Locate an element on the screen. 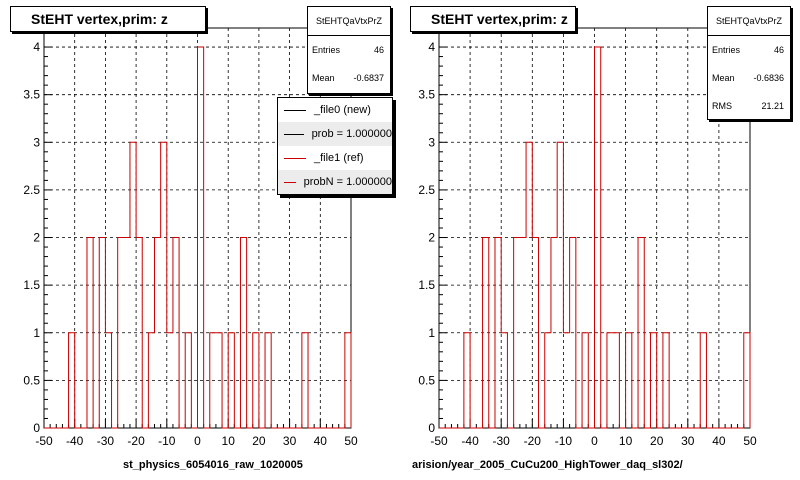 Image resolution: width=800 pixels, height=480 pixels. panel-2-x-tick-label: -20 is located at coordinates (533, 441).